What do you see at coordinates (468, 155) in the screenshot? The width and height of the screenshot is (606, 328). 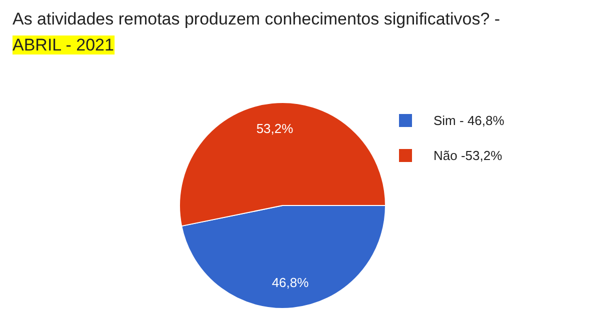 I see `legend-label: Não -53,2%` at bounding box center [468, 155].